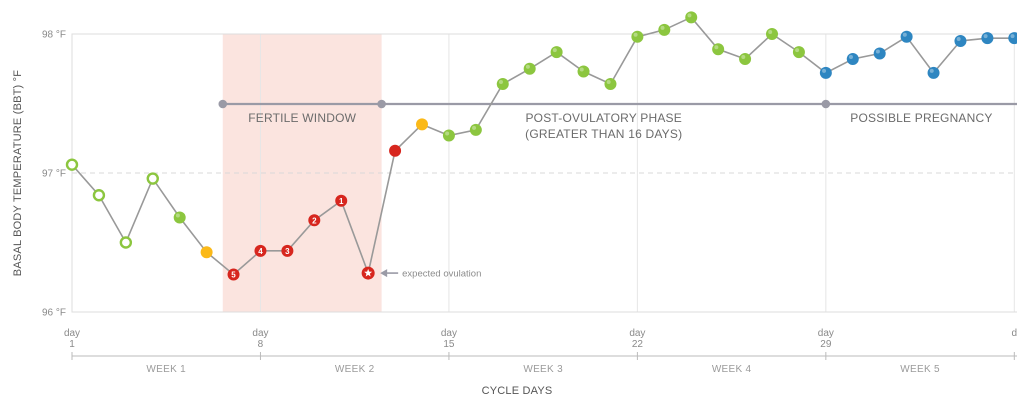  Describe the element at coordinates (18, 173) in the screenshot. I see `y-axis-label: BASAL BODY TEMPERATURE (BBT) °F` at that location.